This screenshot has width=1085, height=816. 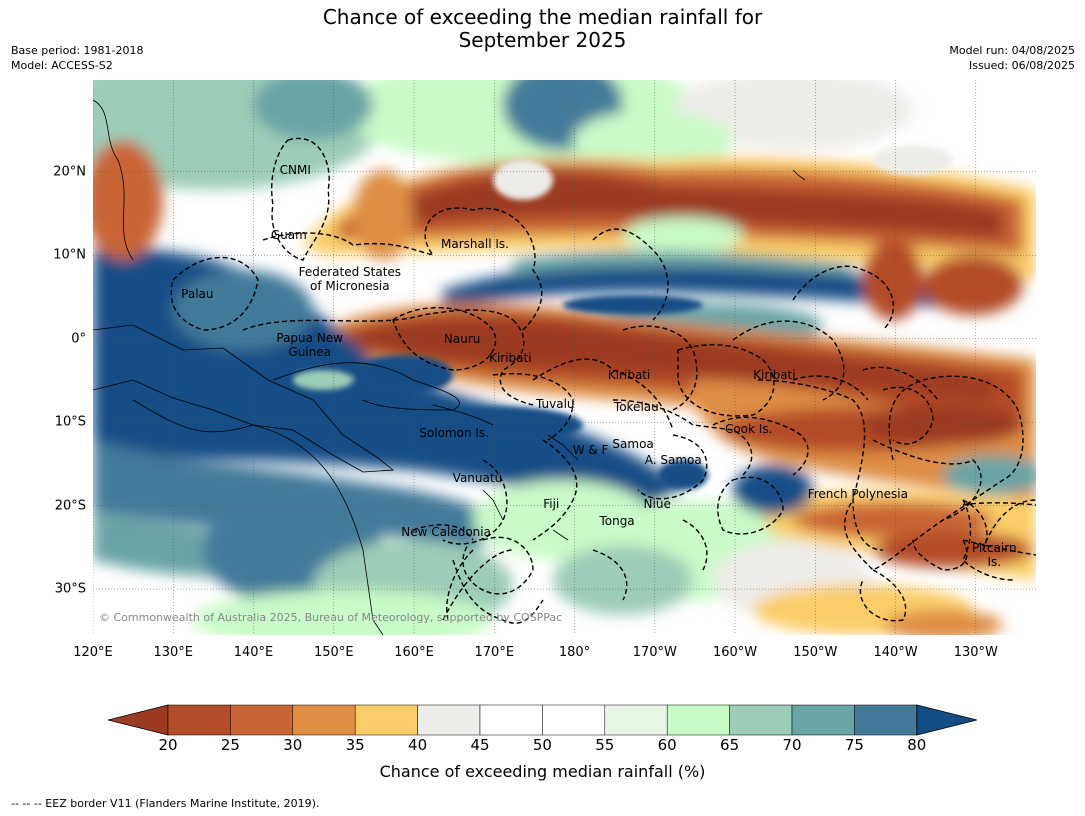 What do you see at coordinates (462, 338) in the screenshot?
I see `region-label: Nauru` at bounding box center [462, 338].